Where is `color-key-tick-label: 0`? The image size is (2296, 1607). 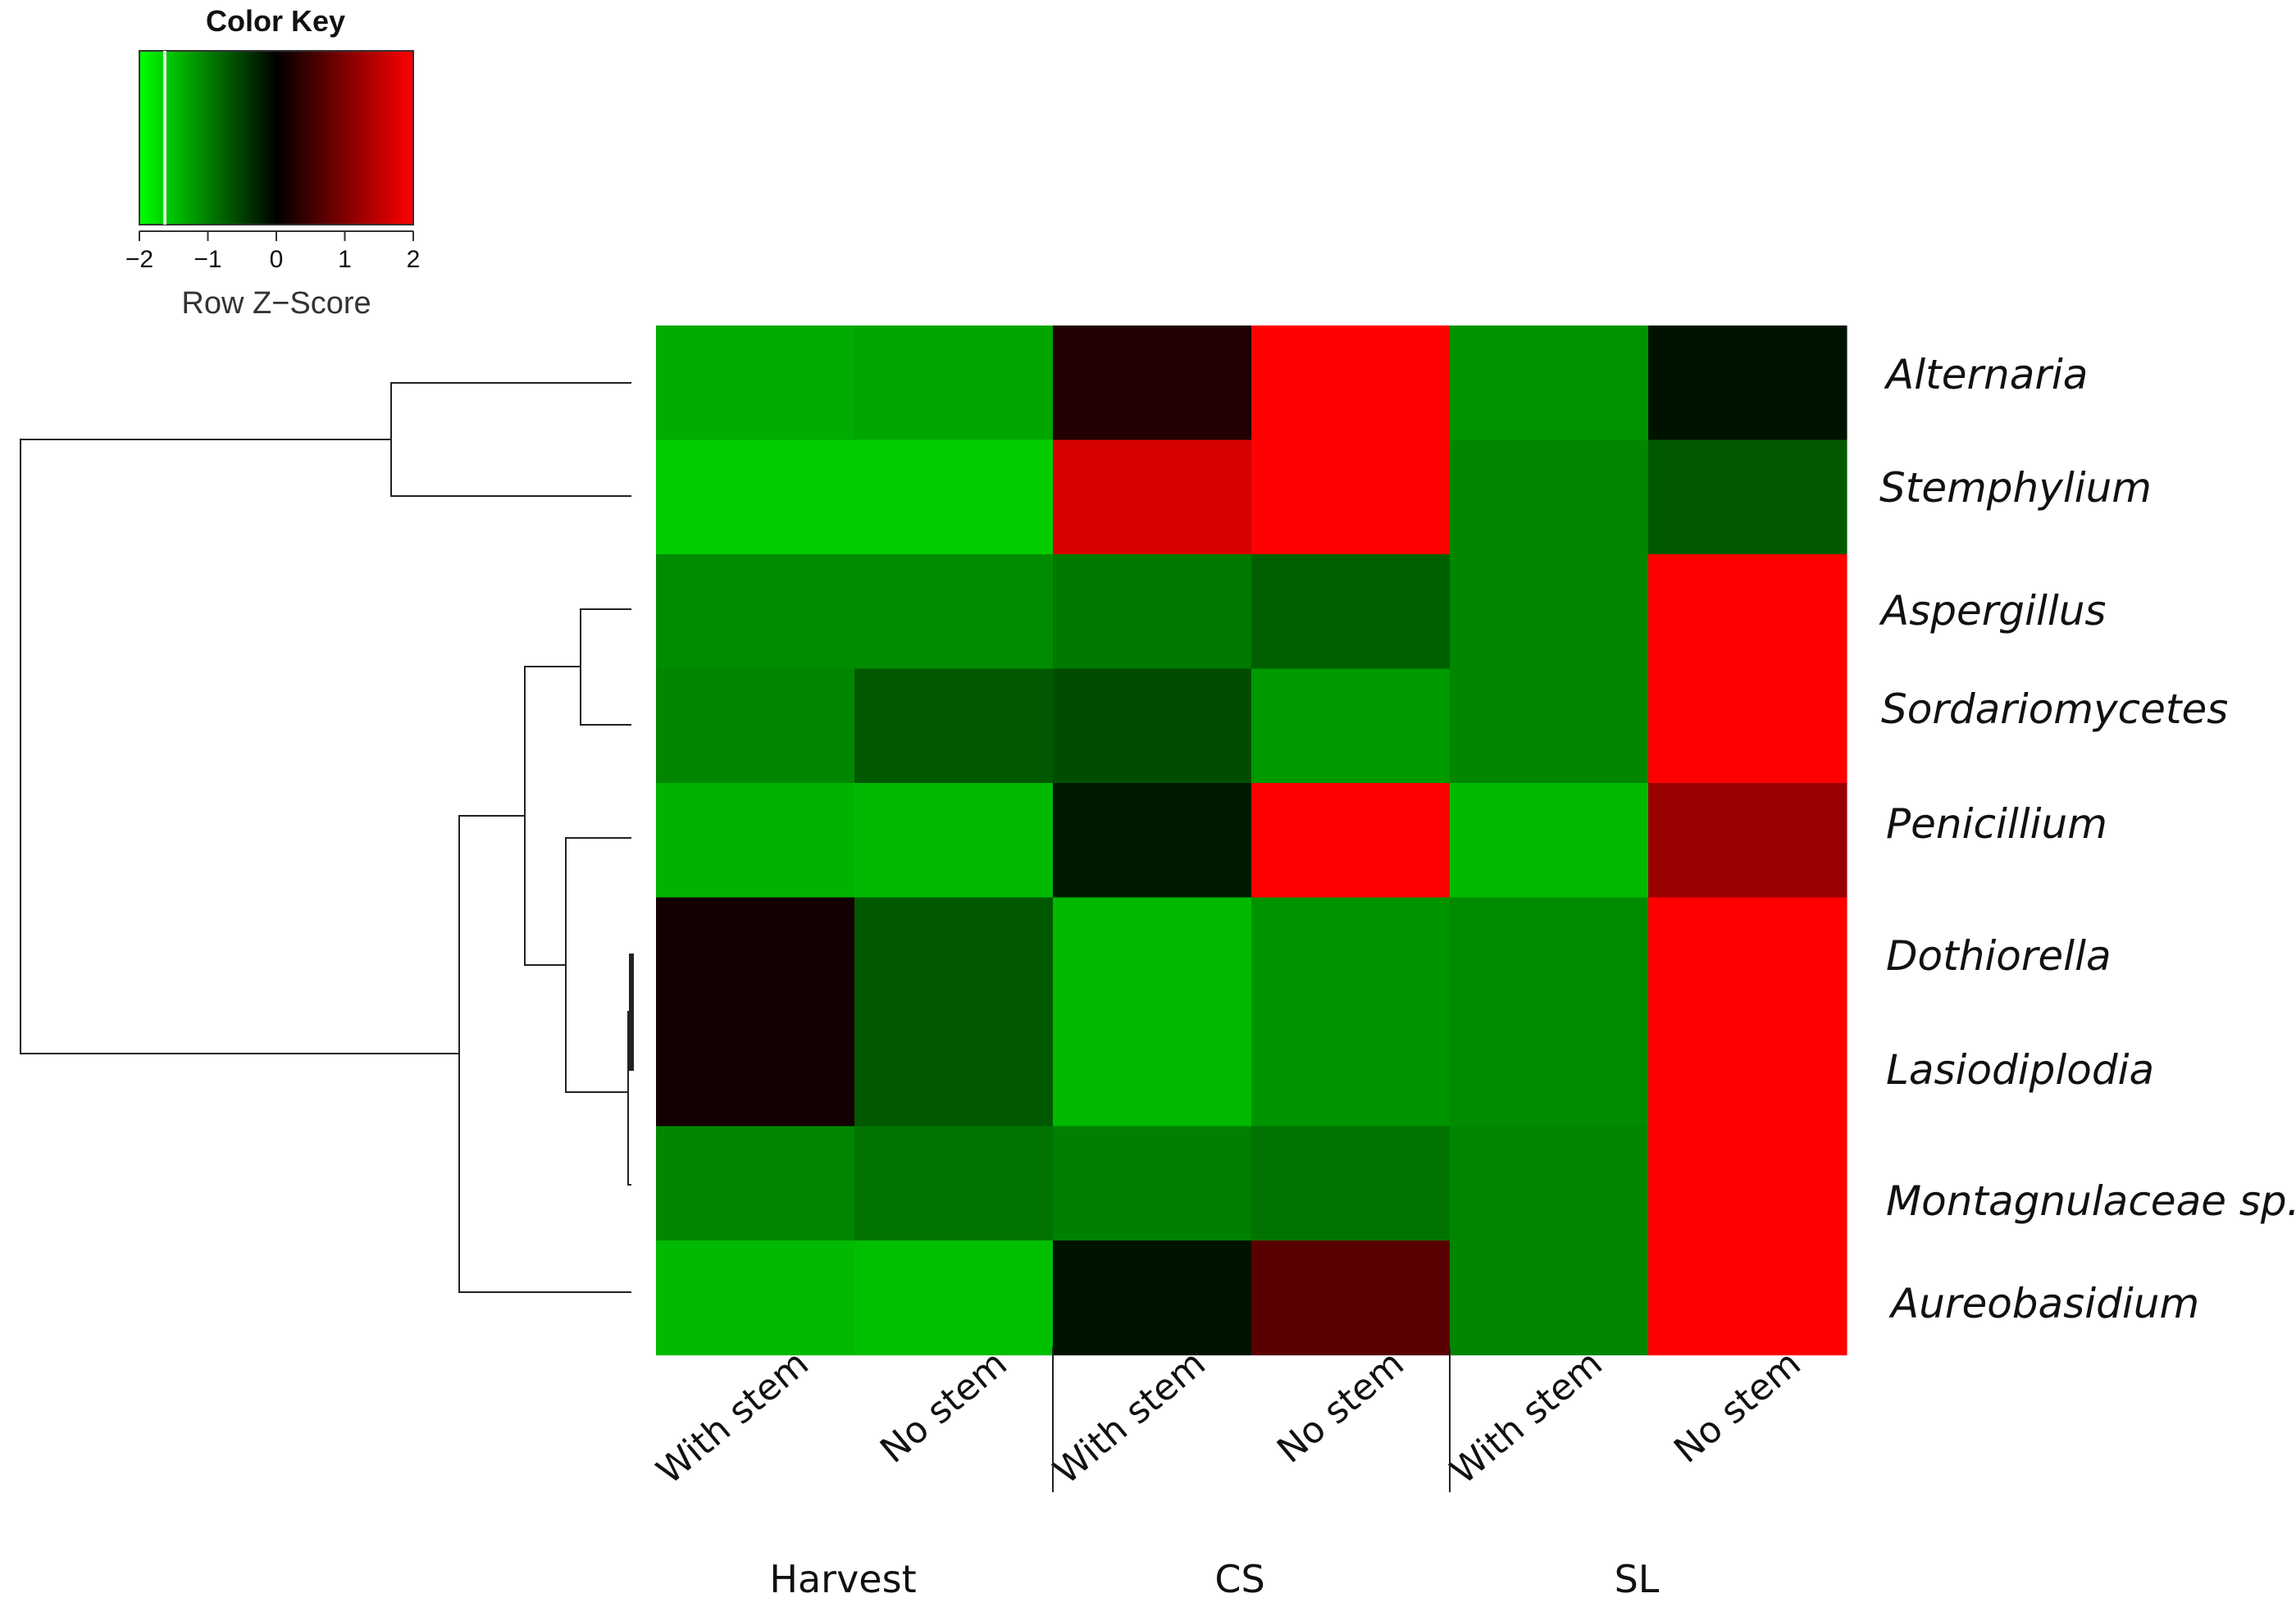
color-key-tick-label: 0 is located at coordinates (277, 259).